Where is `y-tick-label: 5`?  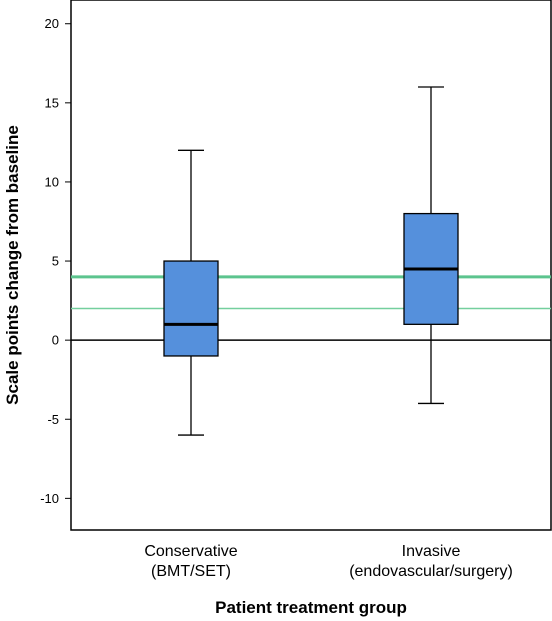 y-tick-label: 5 is located at coordinates (55, 261).